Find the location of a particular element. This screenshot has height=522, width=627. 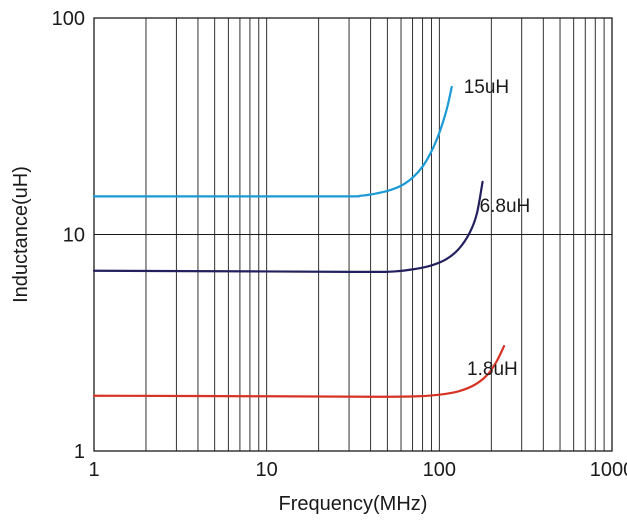

series-label: 15uH is located at coordinates (486, 87).